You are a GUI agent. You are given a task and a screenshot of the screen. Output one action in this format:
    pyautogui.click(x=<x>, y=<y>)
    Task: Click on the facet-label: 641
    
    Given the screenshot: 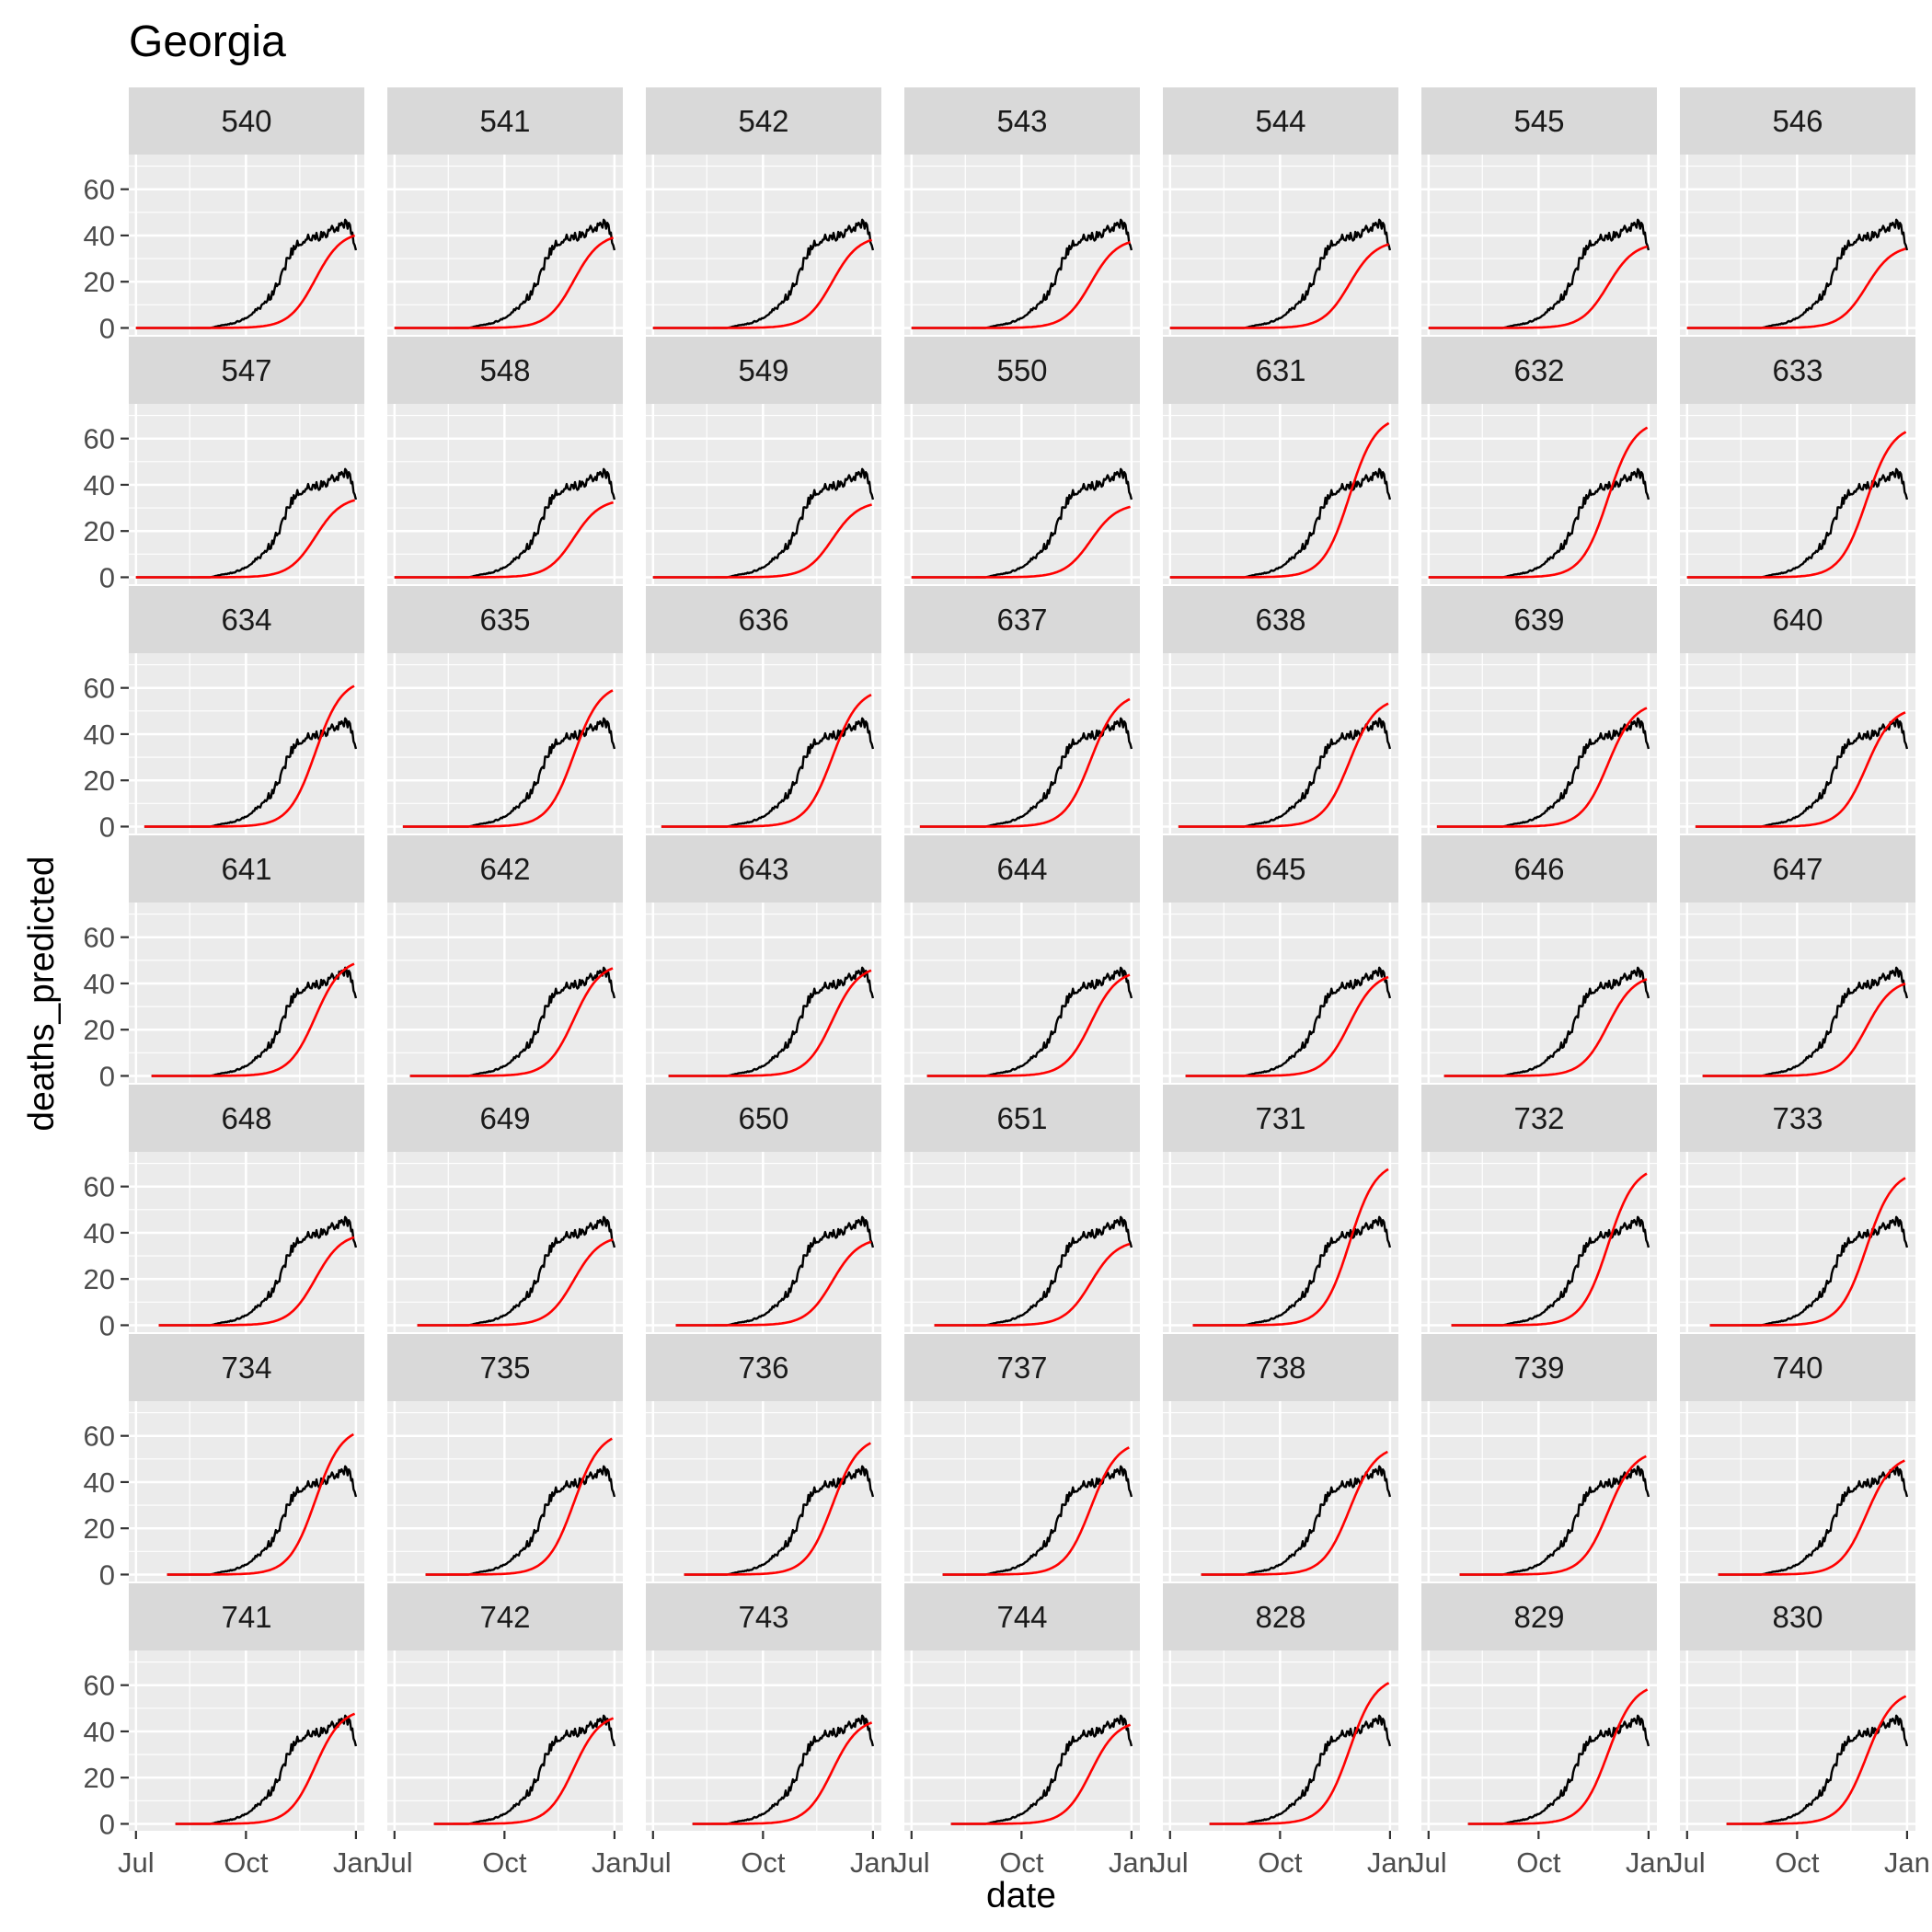 What is the action you would take?
    pyautogui.click(x=246, y=869)
    